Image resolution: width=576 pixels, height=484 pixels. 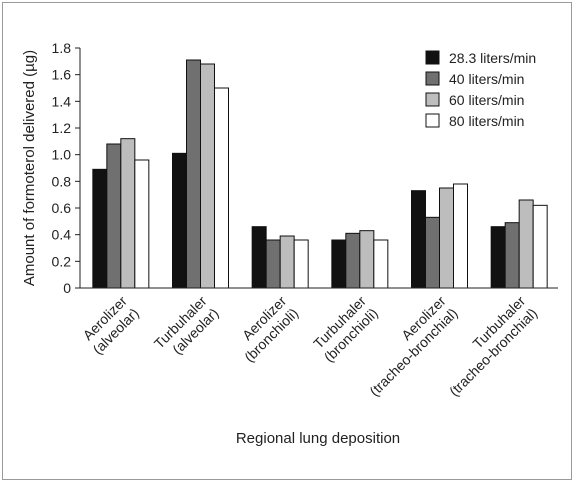 I want to click on category-label-4: Turbuhaler(bronchioli), so click(x=345, y=329).